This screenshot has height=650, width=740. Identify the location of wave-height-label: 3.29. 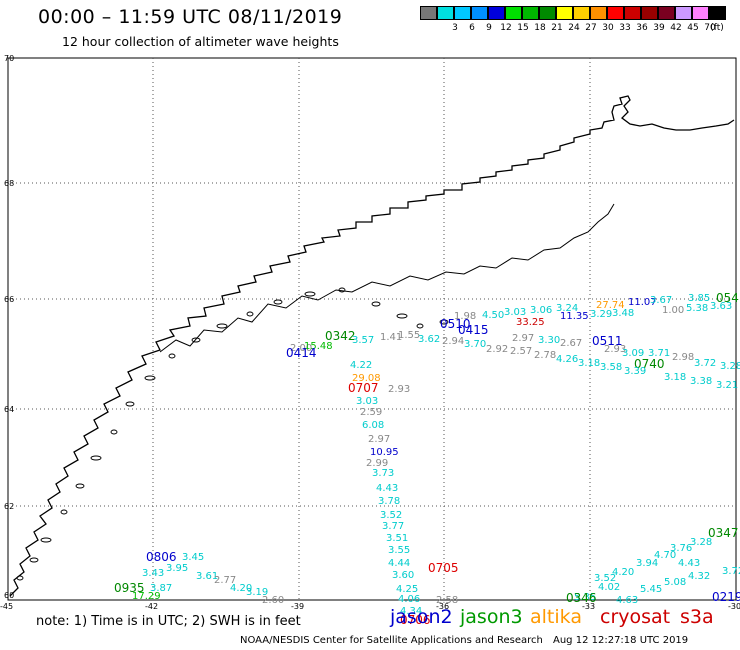
(601, 314).